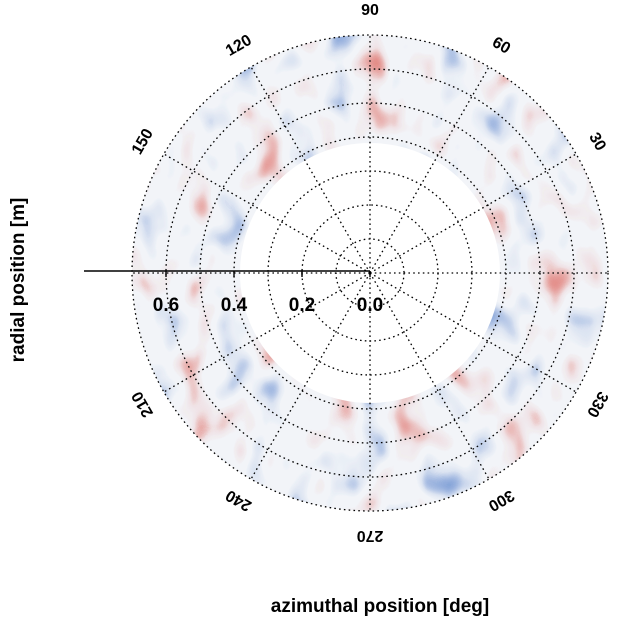  Describe the element at coordinates (370, 10) in the screenshot. I see `angular-tick-label: 90` at that location.